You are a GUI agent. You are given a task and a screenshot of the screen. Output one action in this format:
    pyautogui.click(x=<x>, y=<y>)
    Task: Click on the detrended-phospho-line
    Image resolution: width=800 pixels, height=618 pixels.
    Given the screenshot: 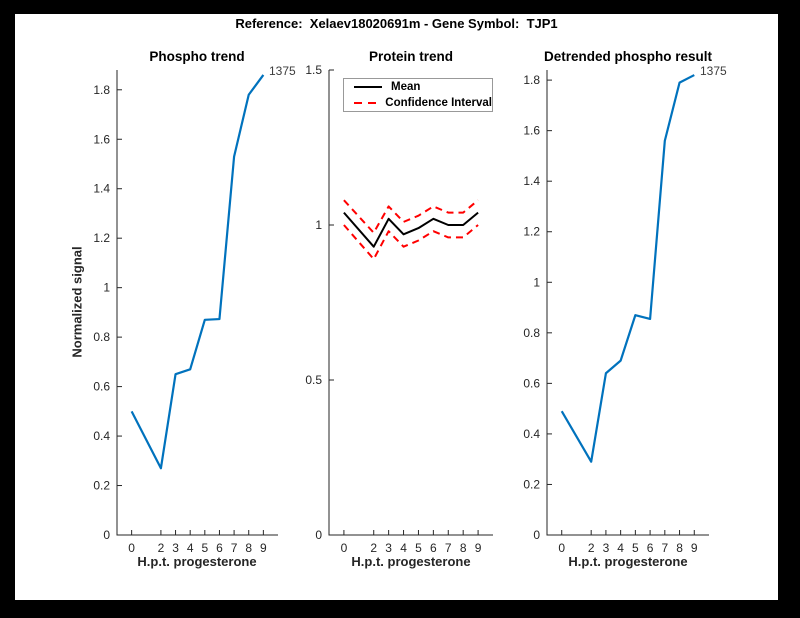 What is the action you would take?
    pyautogui.click(x=627, y=268)
    